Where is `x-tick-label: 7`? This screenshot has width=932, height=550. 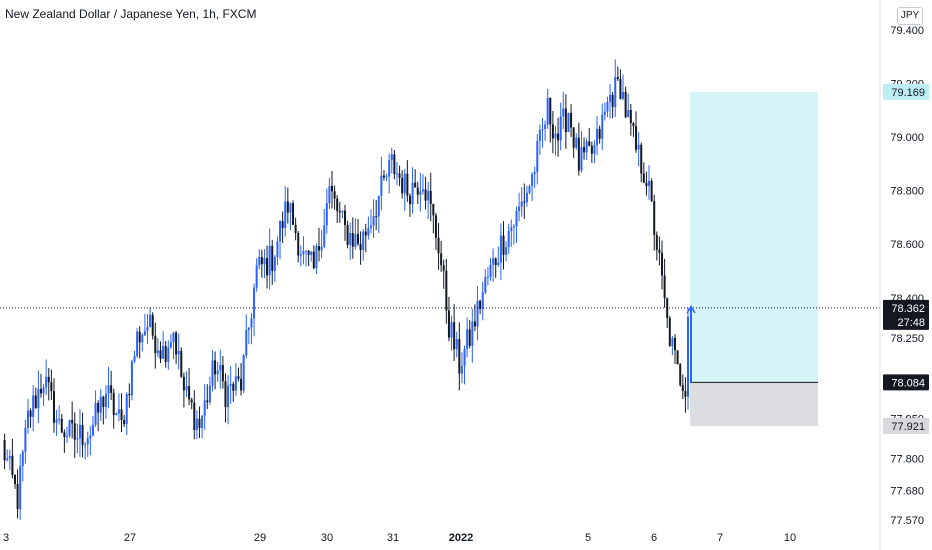 x-tick-label: 7 is located at coordinates (720, 538).